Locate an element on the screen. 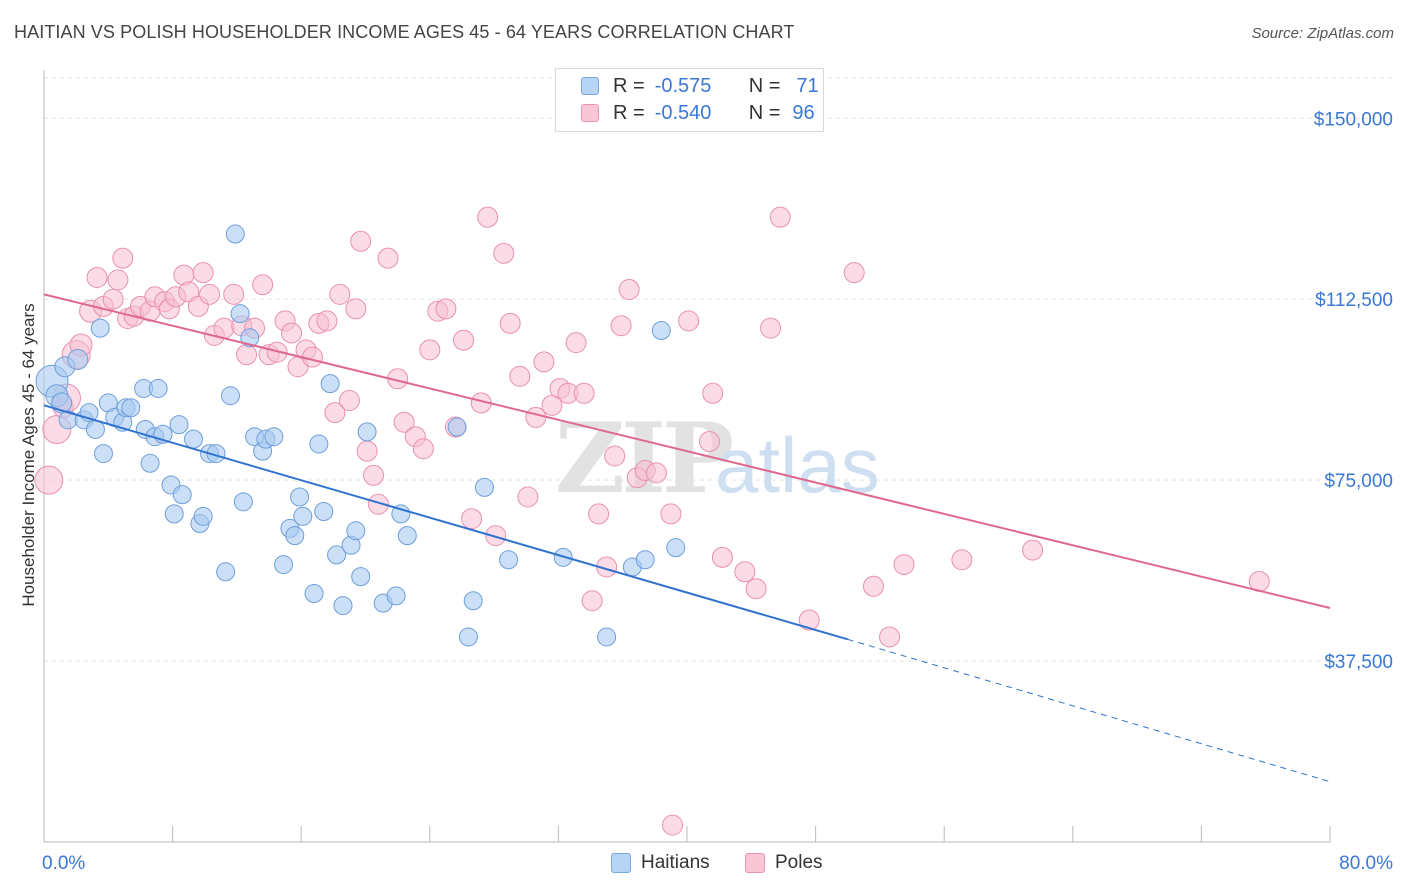 The height and width of the screenshot is (892, 1406). n-value: 71 is located at coordinates (807, 85).